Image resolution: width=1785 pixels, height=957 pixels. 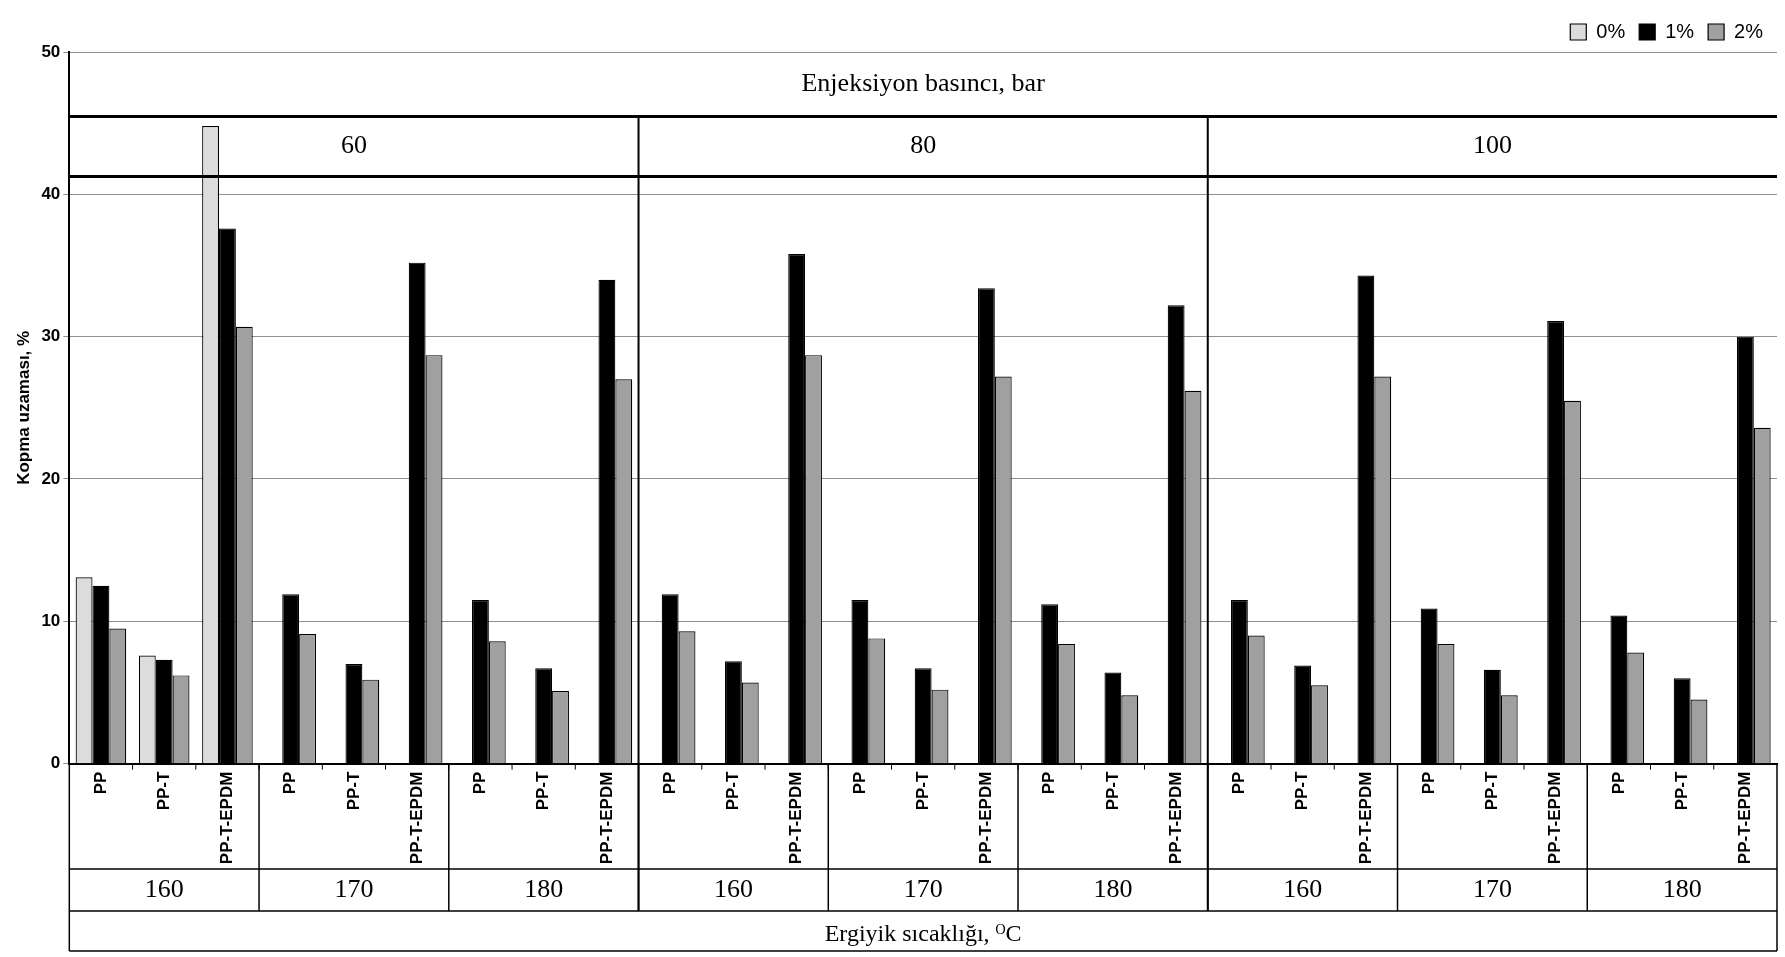 What do you see at coordinates (1749, 30) in the screenshot?
I see `legend-label: 2%` at bounding box center [1749, 30].